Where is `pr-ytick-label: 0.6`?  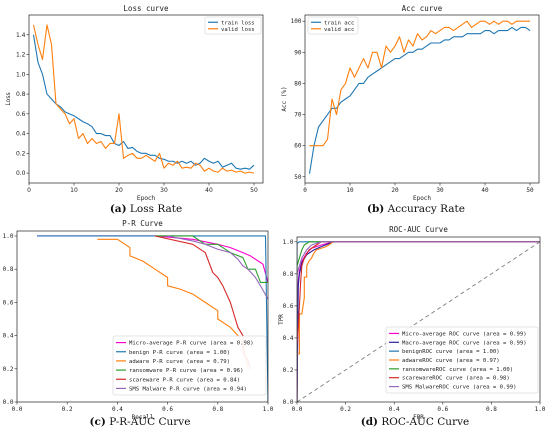
pr-ytick-label: 0.6 is located at coordinates (8, 302).